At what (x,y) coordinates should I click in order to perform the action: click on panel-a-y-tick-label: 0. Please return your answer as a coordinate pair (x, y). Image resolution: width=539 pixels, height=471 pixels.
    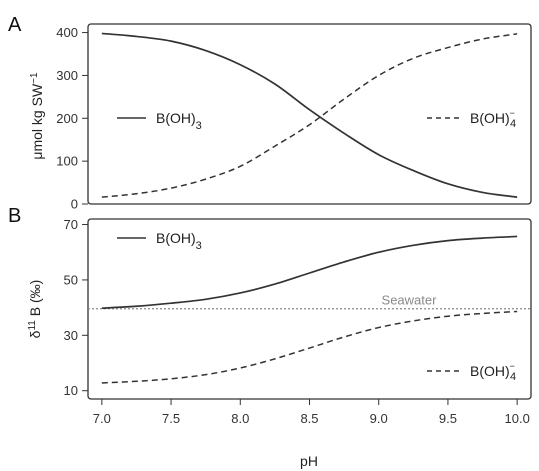
    Looking at the image, I should click on (74, 204).